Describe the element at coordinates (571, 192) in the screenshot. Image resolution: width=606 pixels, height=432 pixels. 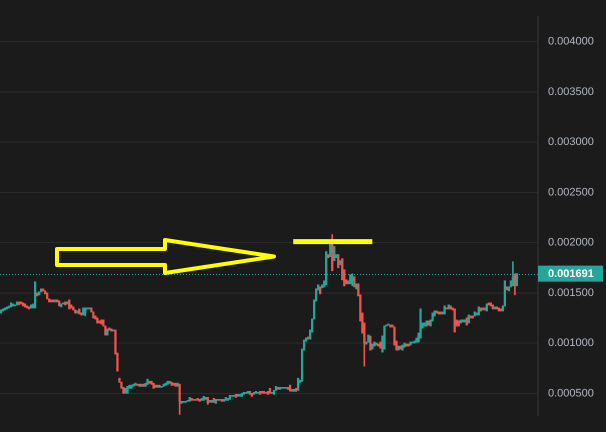
I see `y-tick-label: 0.002500` at that location.